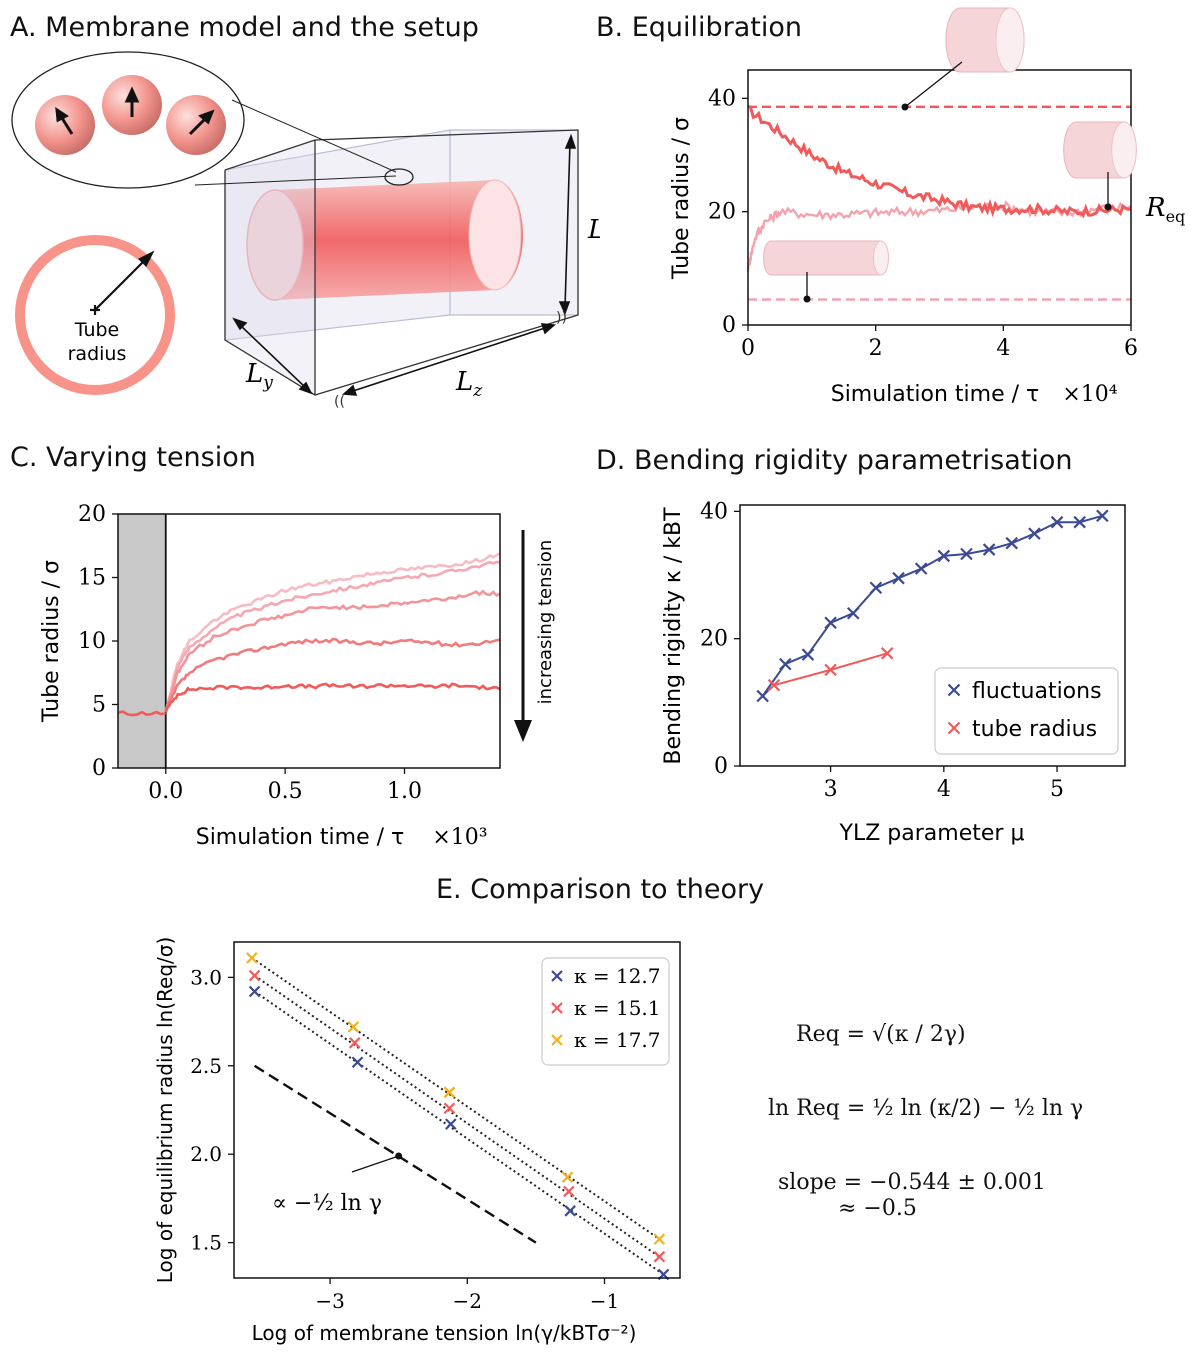 The height and width of the screenshot is (1352, 1194). Describe the element at coordinates (714, 639) in the screenshot. I see `d-ytick-label-1: 20` at that location.